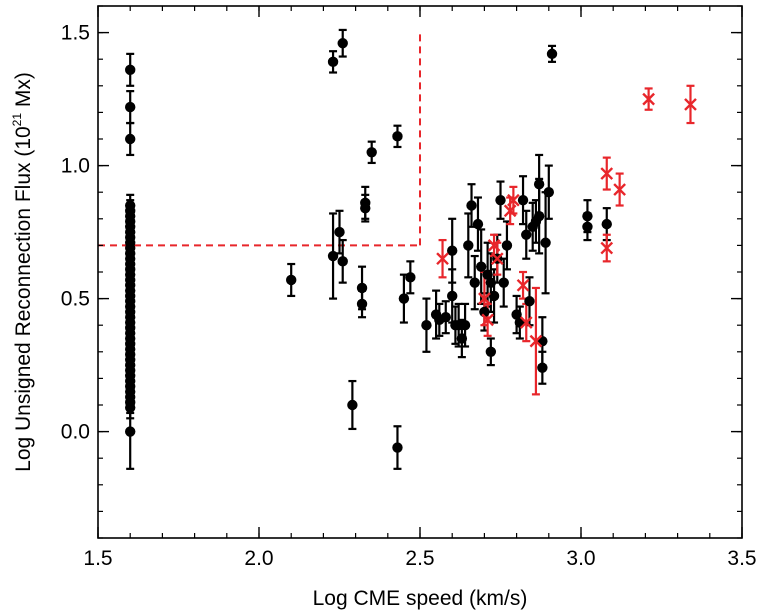  I want to click on x-tick-label: 1.5, so click(97, 558).